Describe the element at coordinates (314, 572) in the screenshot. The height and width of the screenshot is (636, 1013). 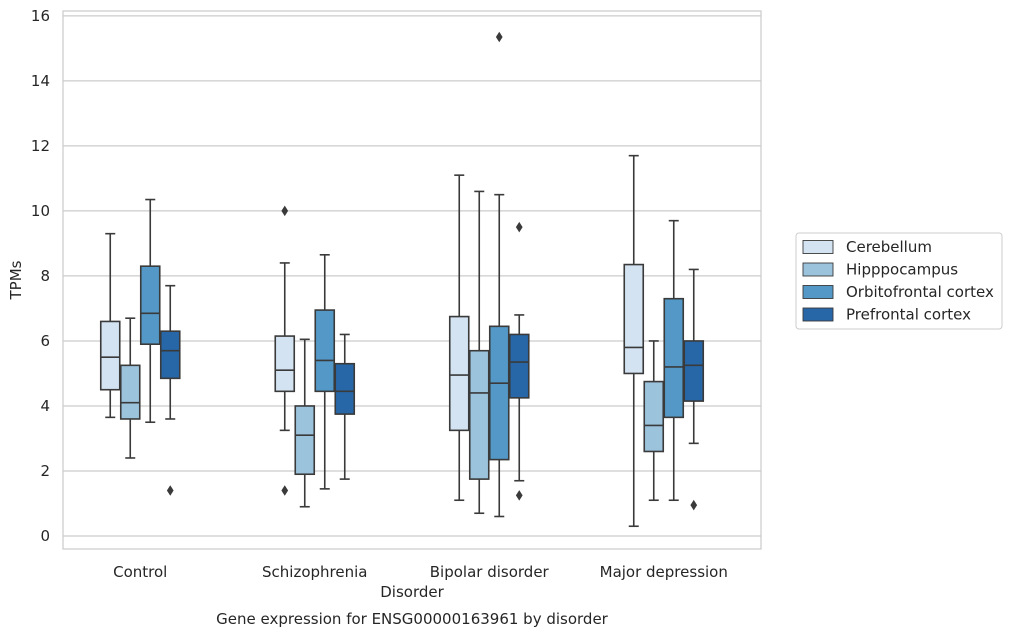
I see `x-tick-label-1: Schizophrenia` at that location.